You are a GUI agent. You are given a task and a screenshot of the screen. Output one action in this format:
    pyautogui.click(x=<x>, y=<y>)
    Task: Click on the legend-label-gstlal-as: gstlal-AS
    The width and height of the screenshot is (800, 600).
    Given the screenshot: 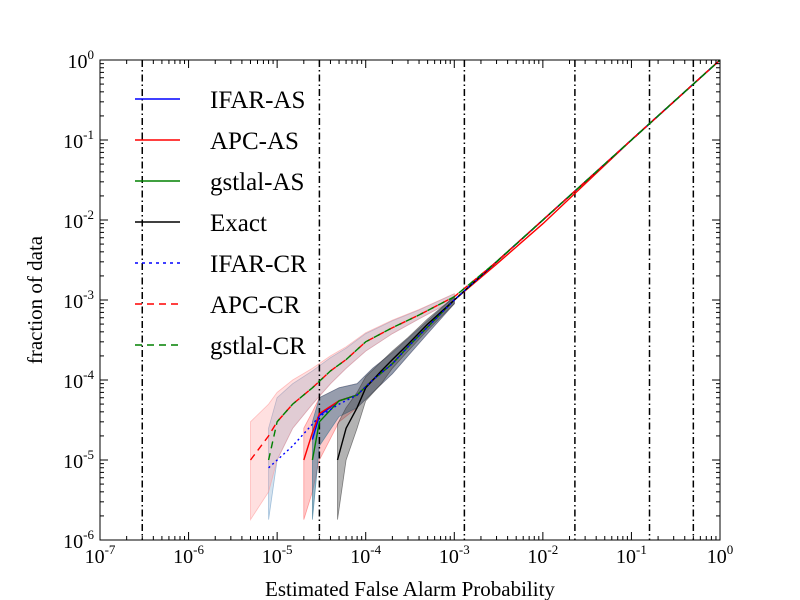 What is the action you would take?
    pyautogui.click(x=257, y=182)
    